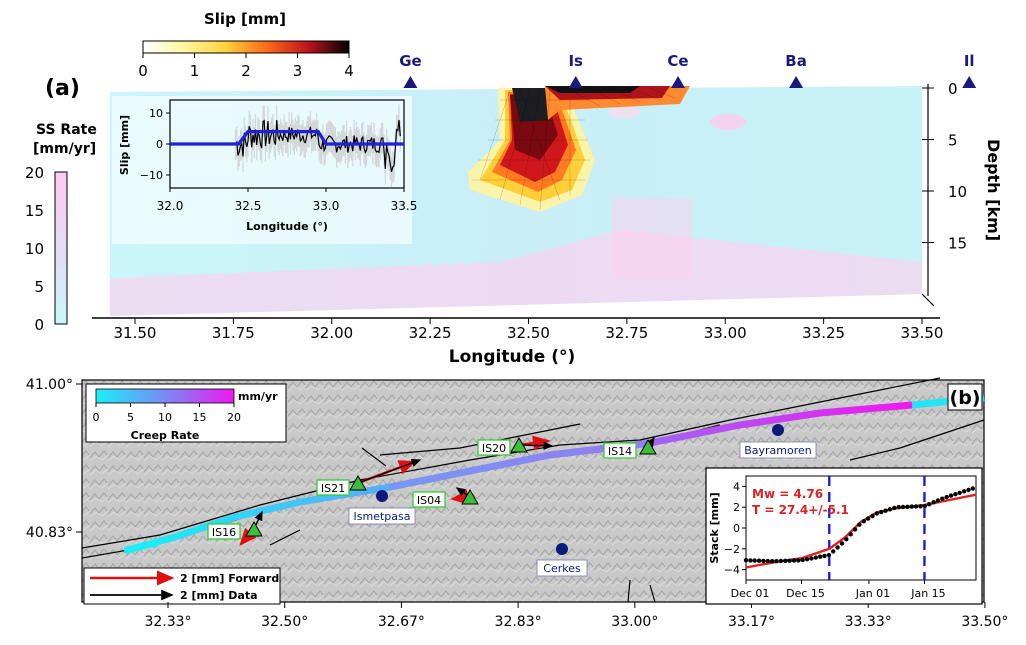 The image size is (1026, 645). Describe the element at coordinates (778, 450) in the screenshot. I see `city-label-bayramoren: Bayramoren` at that location.